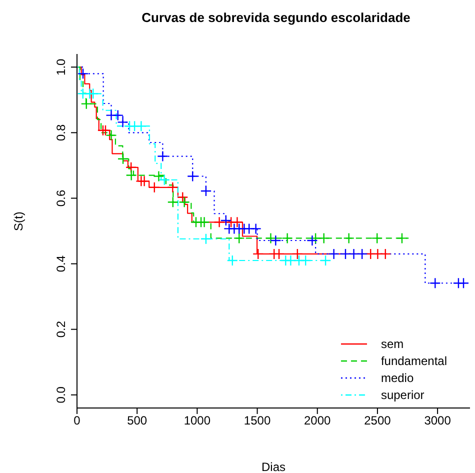 This screenshot has height=473, width=475. Describe the element at coordinates (257, 421) in the screenshot. I see `x-tick-label: 1500` at that location.